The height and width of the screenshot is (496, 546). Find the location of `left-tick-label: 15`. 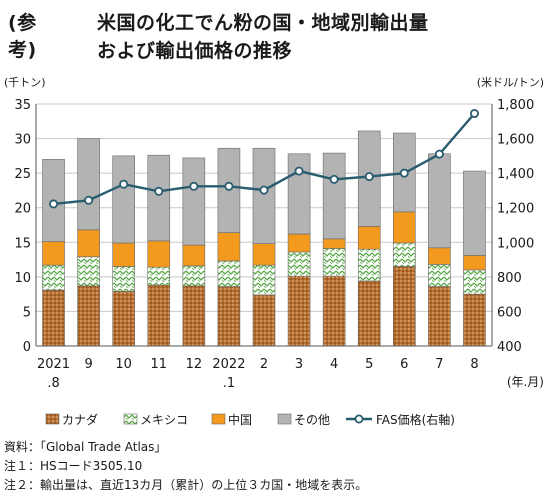

left-tick-label: 15 is located at coordinates (22, 243).